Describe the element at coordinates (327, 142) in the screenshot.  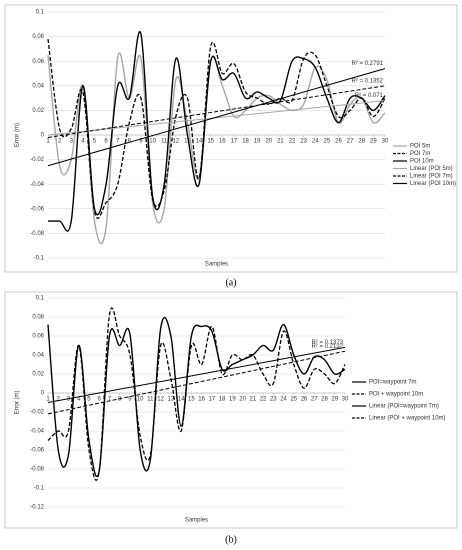
I see `x-tick-label: 25` at that location.